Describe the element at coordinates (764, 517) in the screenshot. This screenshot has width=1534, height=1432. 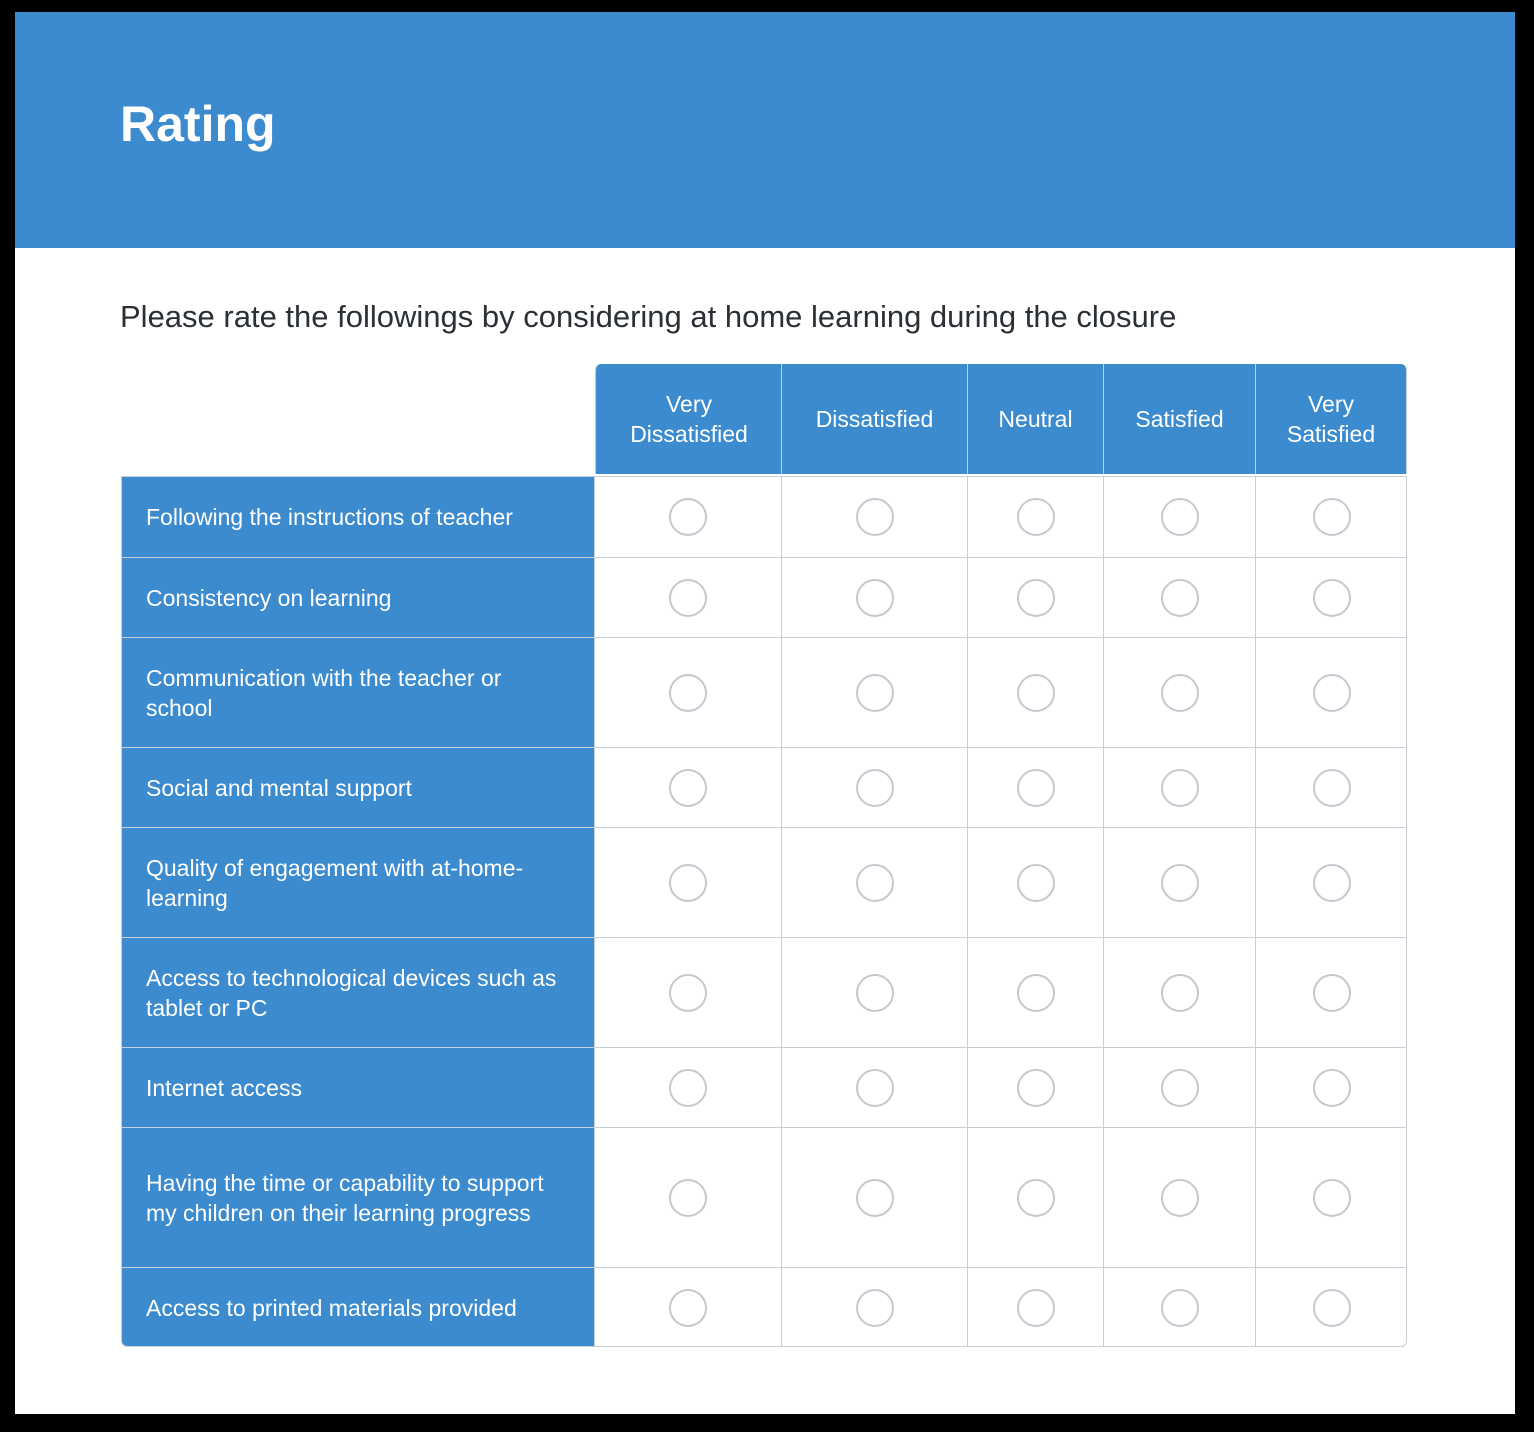
I see `matrix-row: Following the instructions of teacher` at that location.